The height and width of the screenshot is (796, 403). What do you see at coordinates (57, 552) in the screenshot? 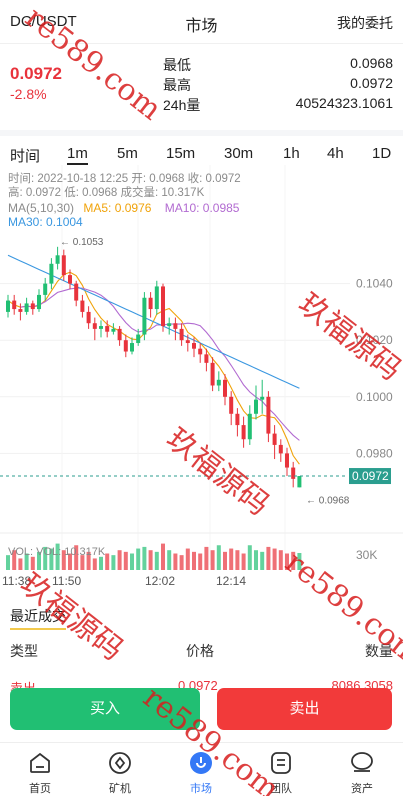
I see `volume-label: VOL: VOL: 10.317K` at bounding box center [57, 552].